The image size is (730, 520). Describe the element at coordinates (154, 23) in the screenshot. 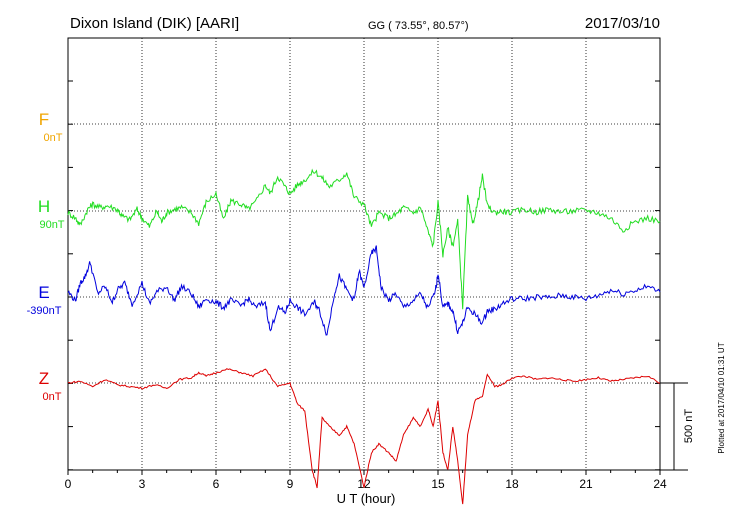

I see `station-title: Dixon Island (DIK) [AARI]` at that location.